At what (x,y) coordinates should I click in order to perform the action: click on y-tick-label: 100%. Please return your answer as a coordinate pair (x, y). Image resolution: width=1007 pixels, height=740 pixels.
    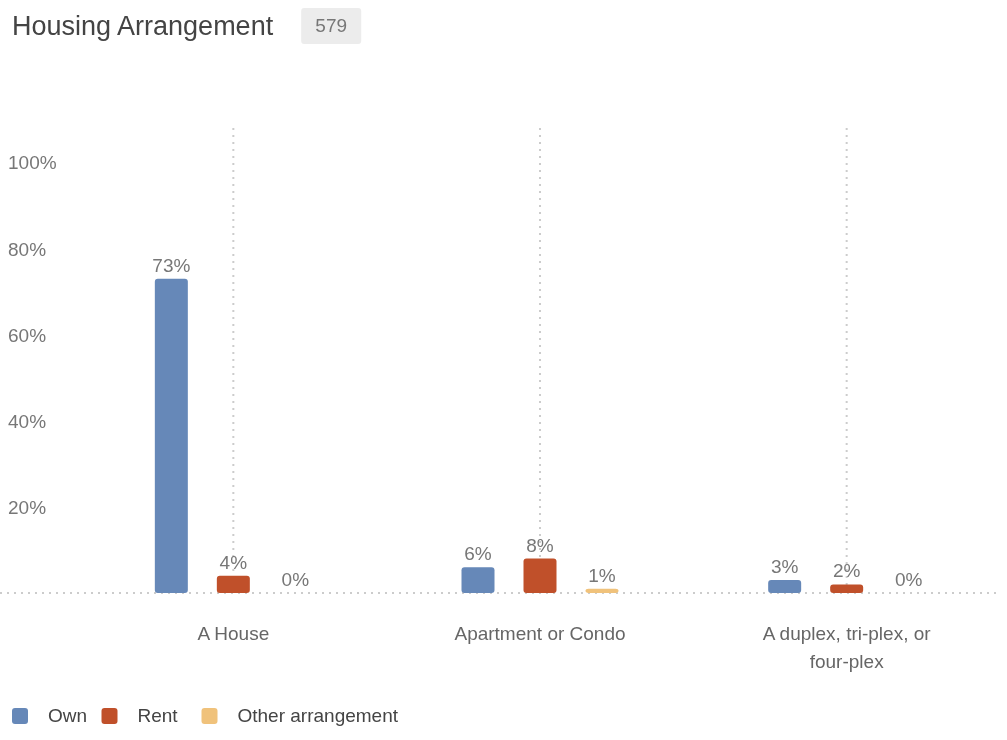
    Looking at the image, I should click on (32, 163).